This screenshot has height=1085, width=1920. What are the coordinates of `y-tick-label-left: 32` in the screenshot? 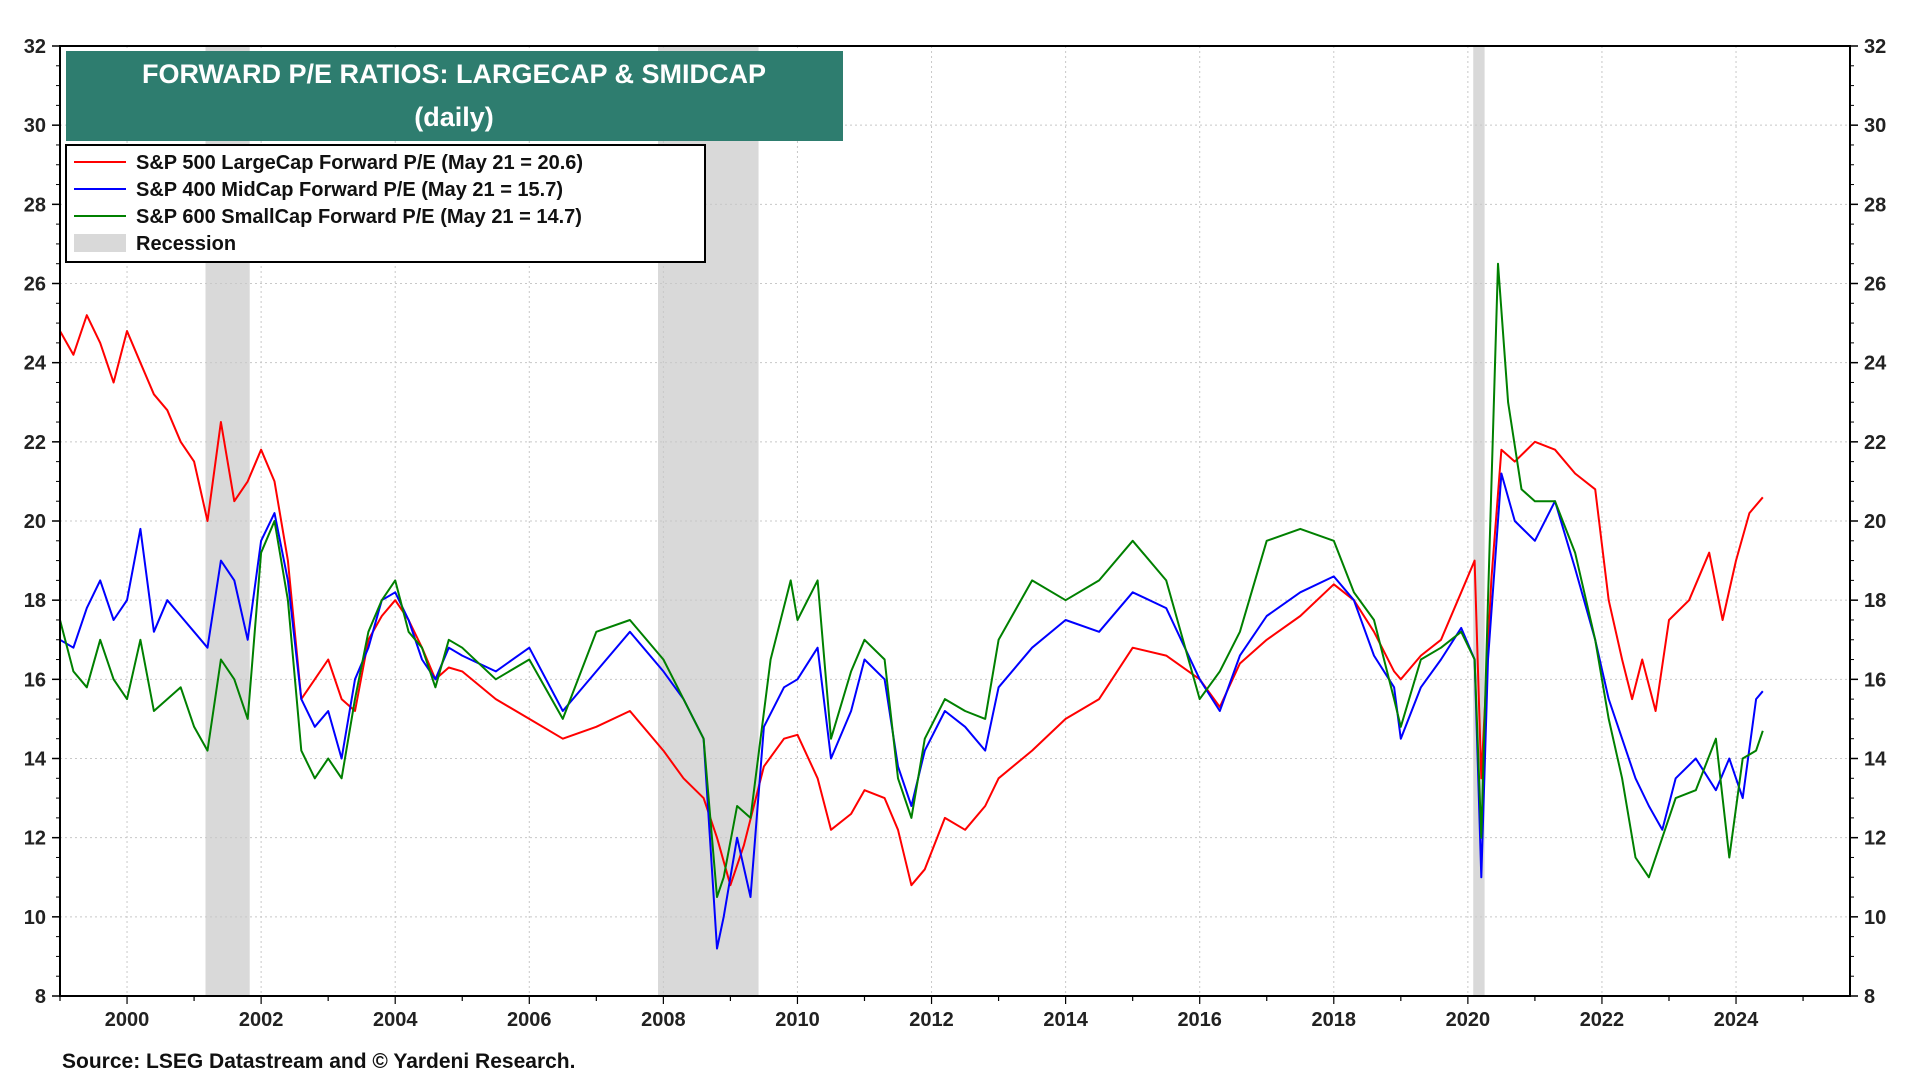 It's located at (35, 47).